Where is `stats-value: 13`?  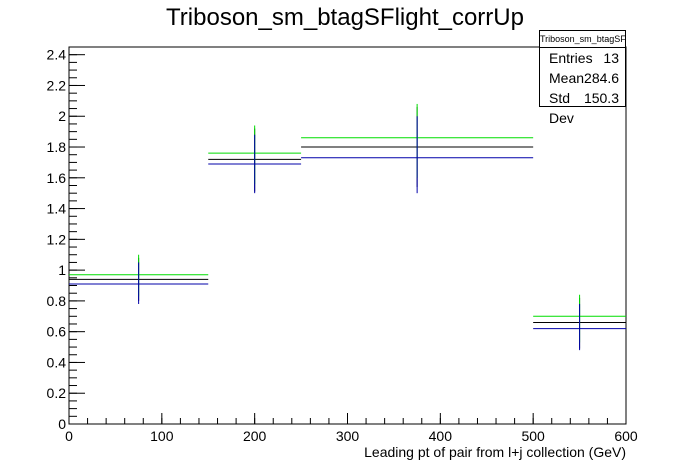
stats-value: 13 is located at coordinates (611, 58).